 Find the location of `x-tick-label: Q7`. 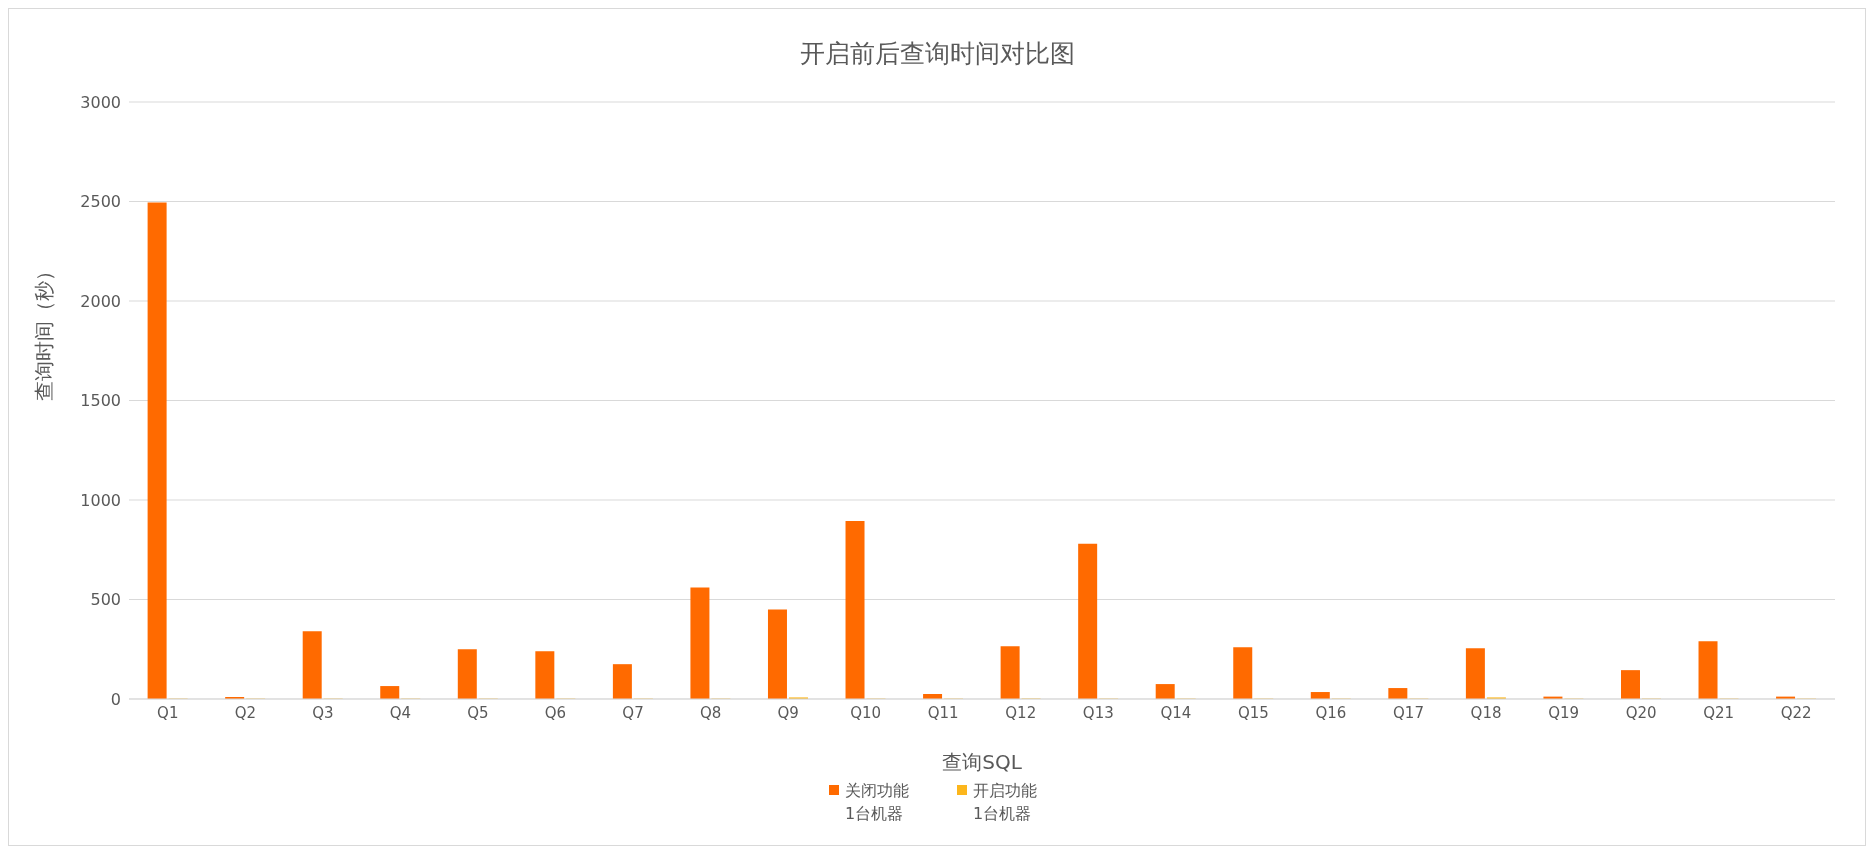

x-tick-label: Q7 is located at coordinates (633, 712).